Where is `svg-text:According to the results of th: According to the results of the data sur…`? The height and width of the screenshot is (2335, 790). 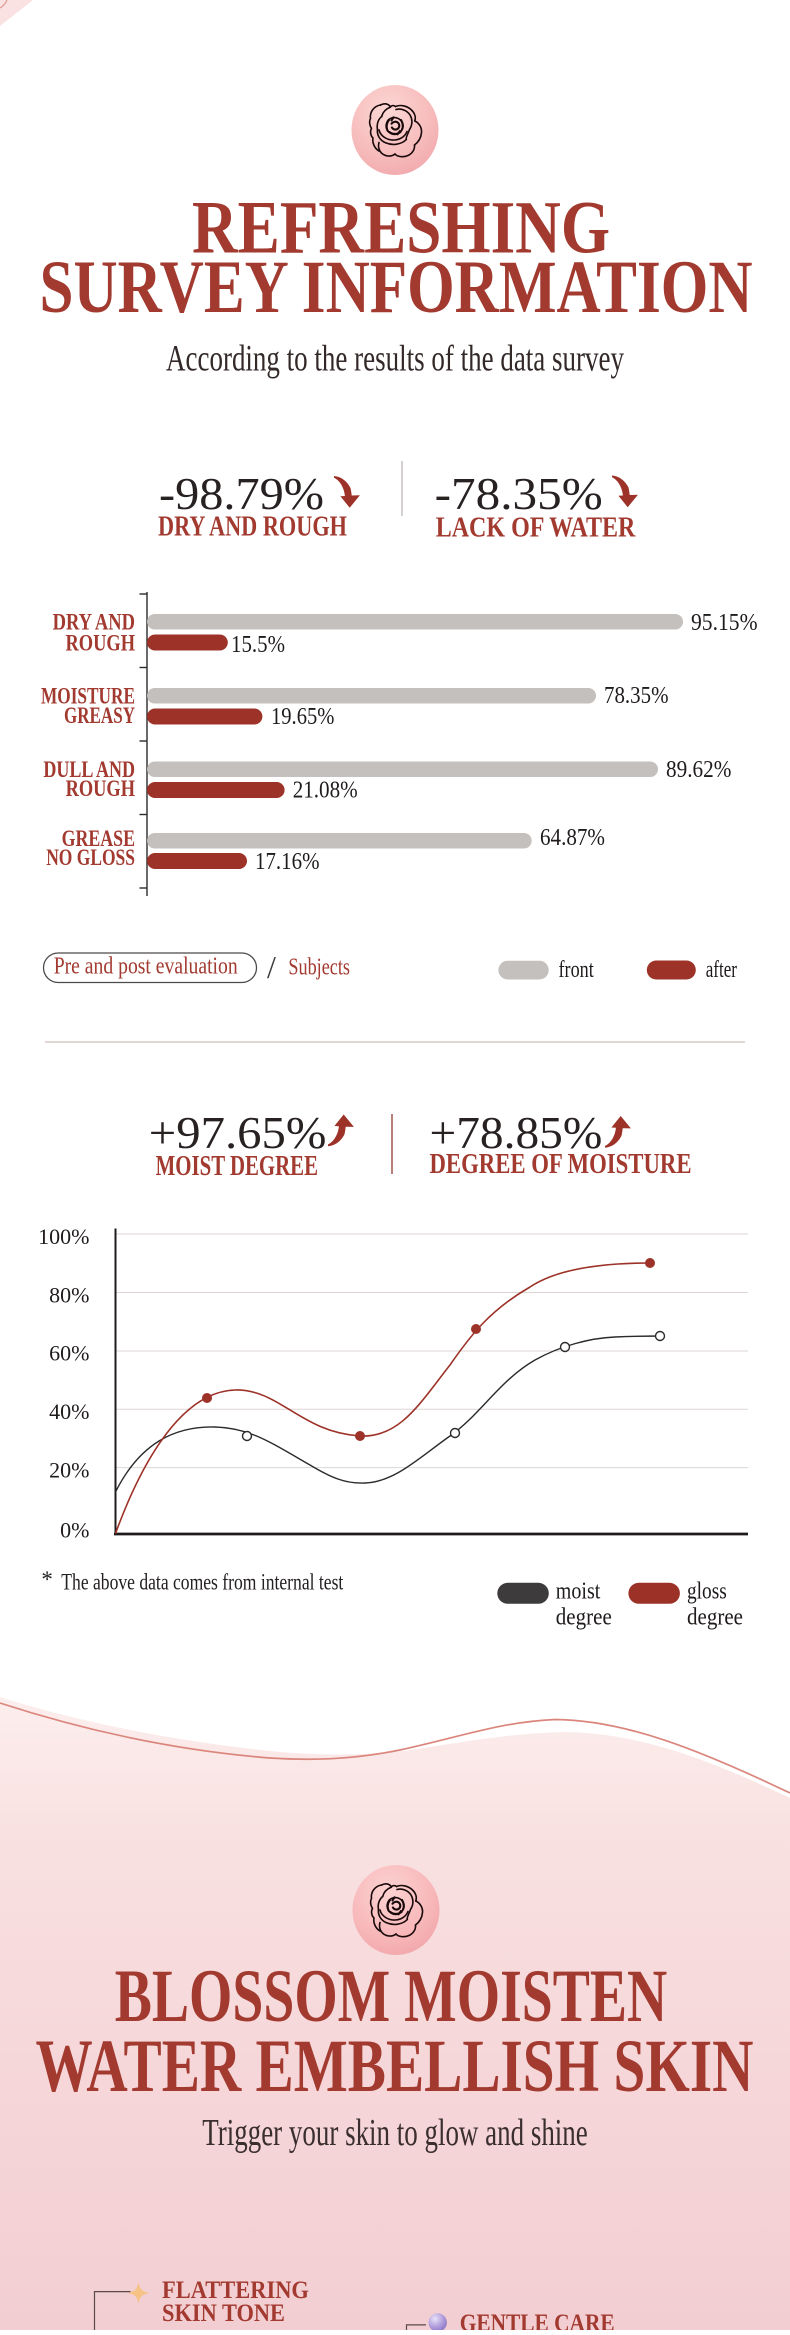
svg-text:According to the results of th: According to the results of the data sur… is located at coordinates (395, 359).